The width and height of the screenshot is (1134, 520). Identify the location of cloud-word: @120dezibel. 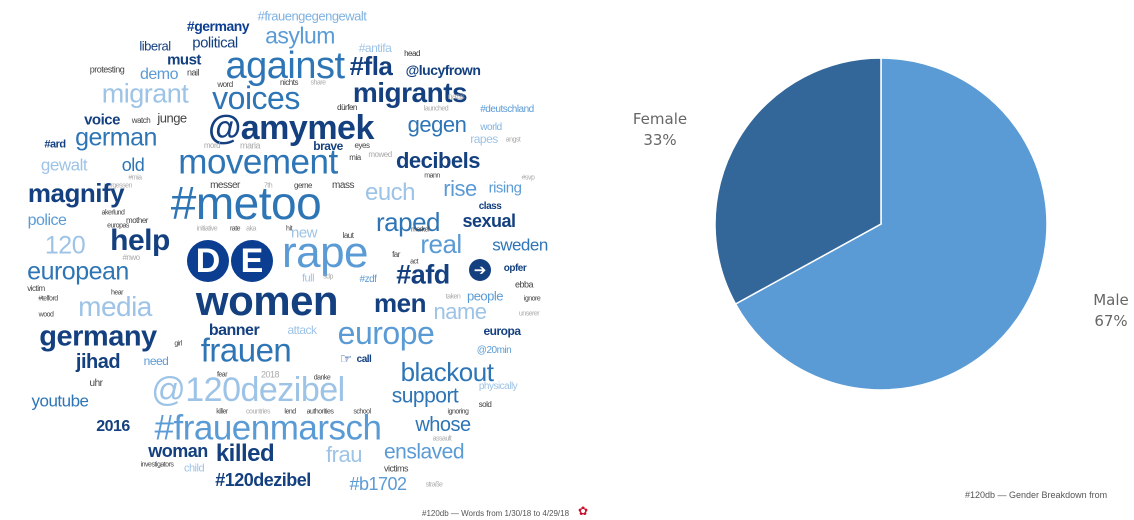
(248, 390).